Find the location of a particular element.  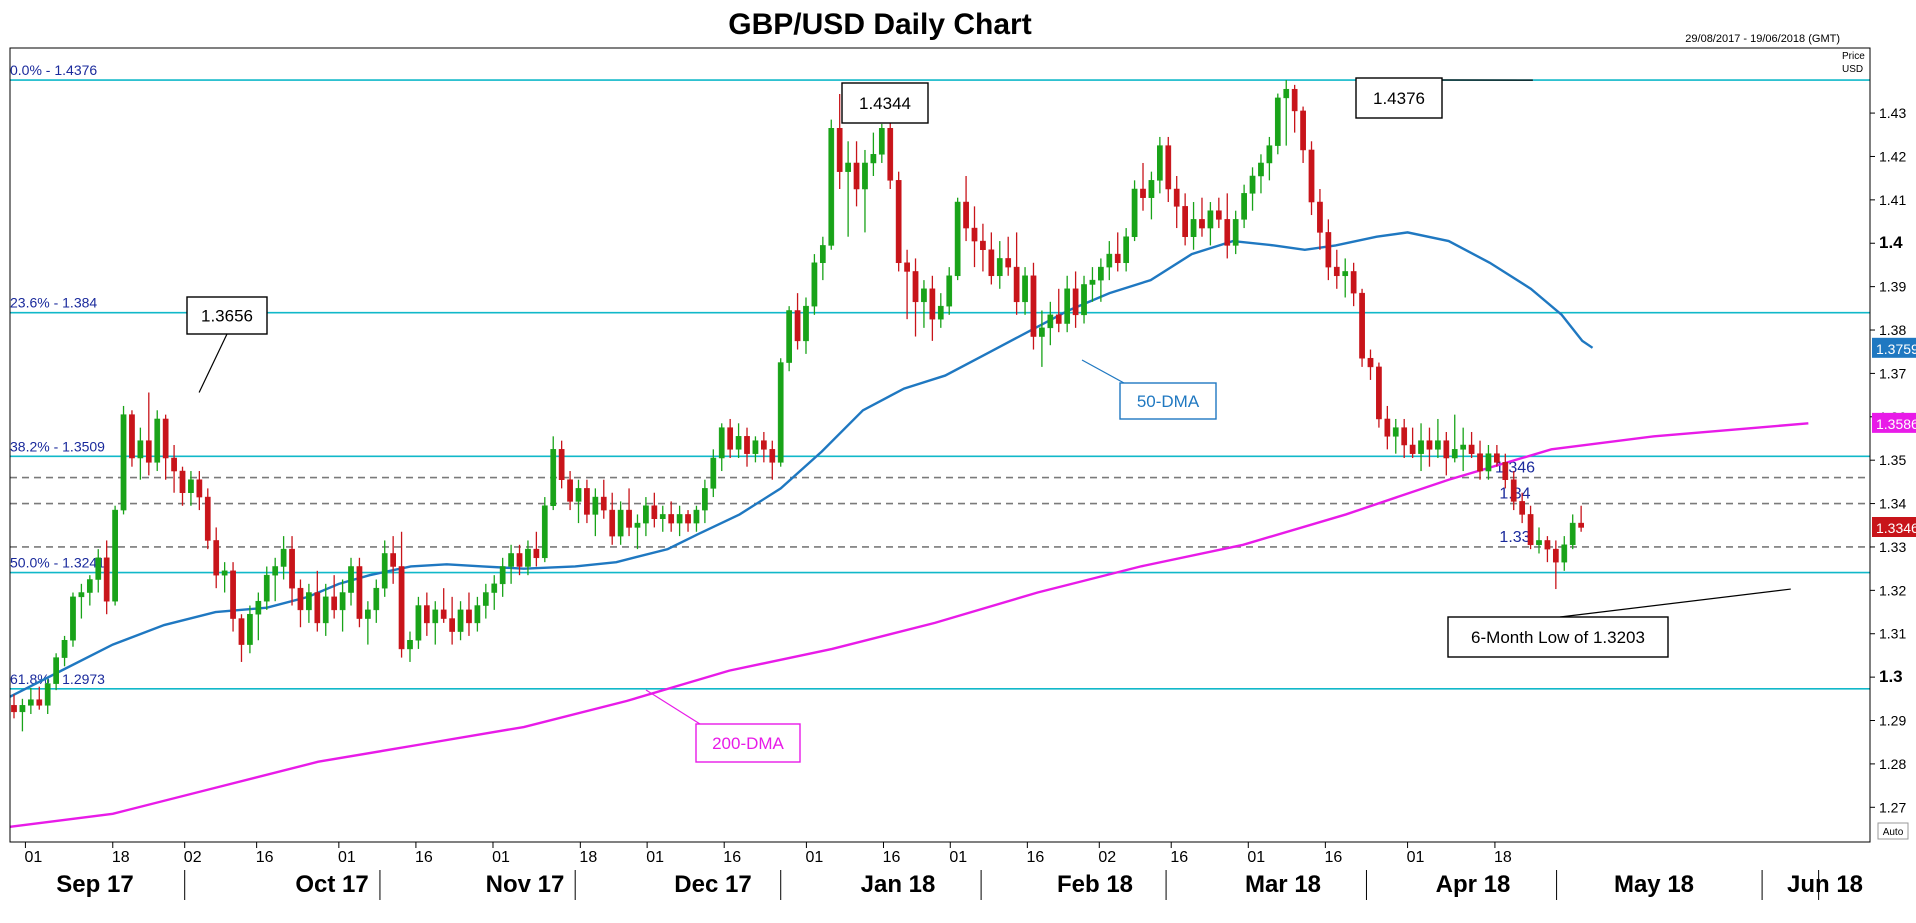

y-tick-label: 1.32 is located at coordinates (1892, 590).